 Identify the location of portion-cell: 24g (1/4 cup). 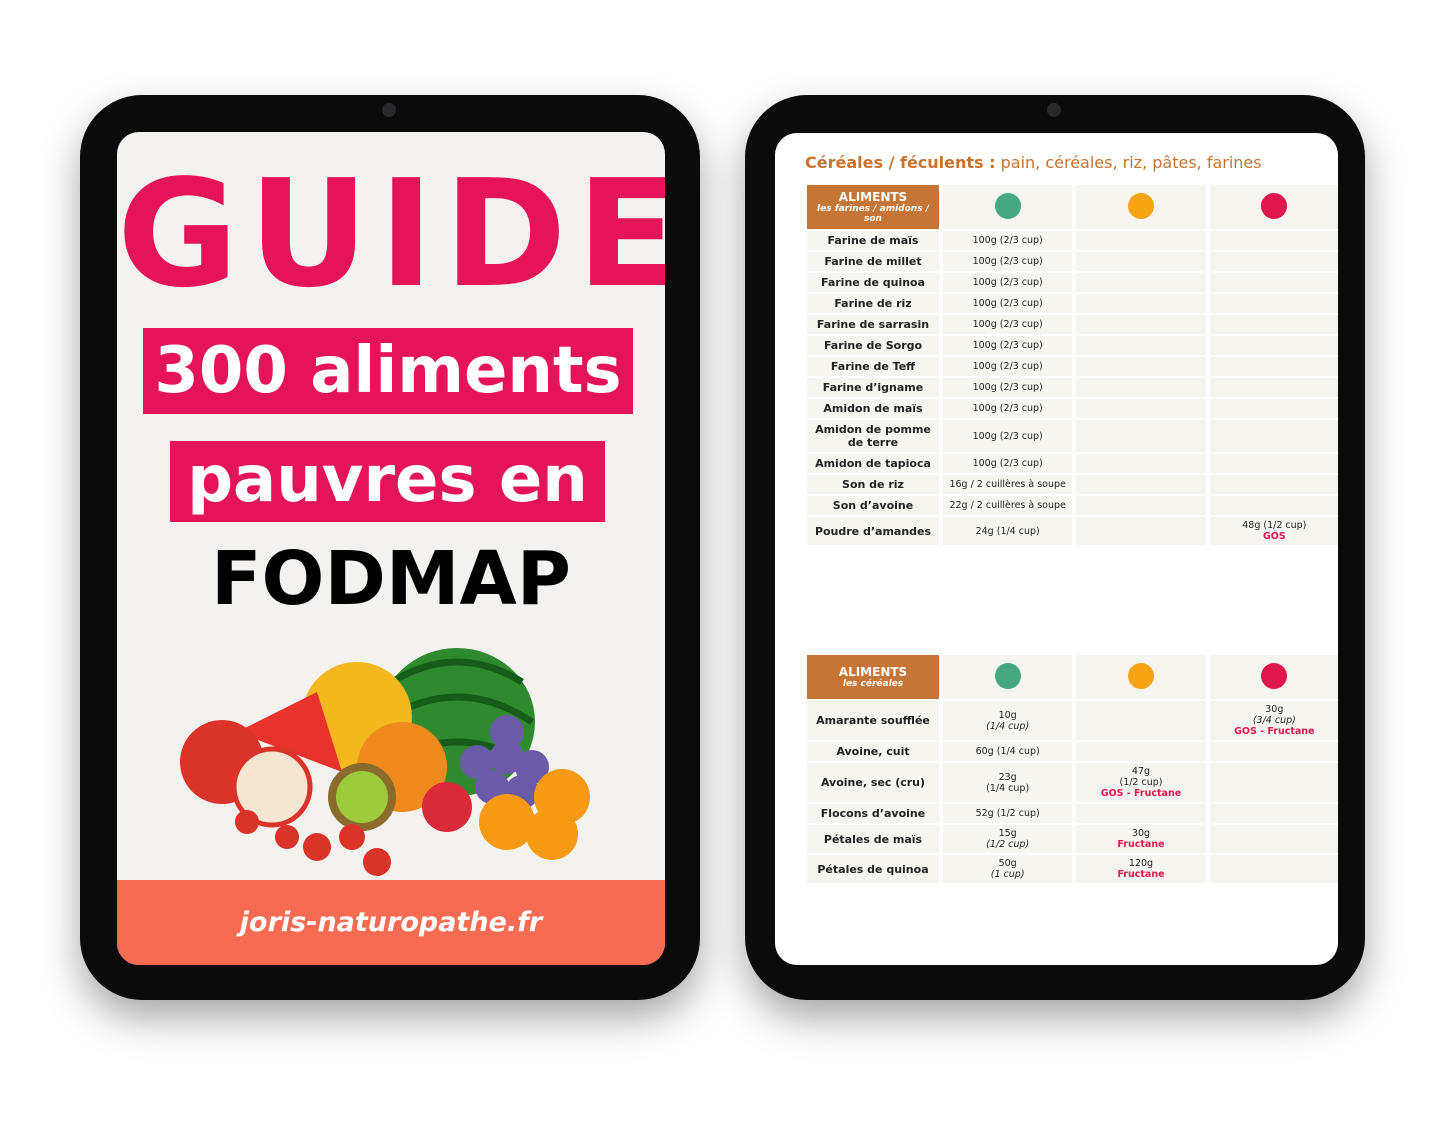
(1008, 531).